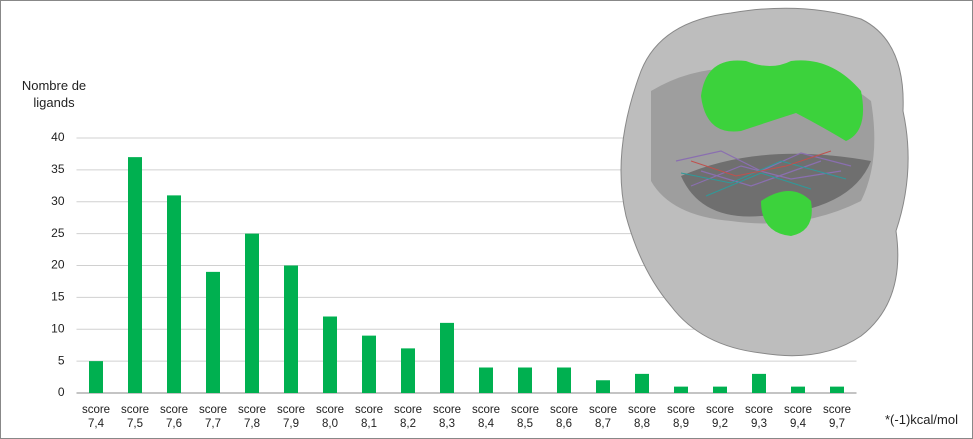 This screenshot has height=439, width=973. I want to click on y-tick-label: 25, so click(58, 233).